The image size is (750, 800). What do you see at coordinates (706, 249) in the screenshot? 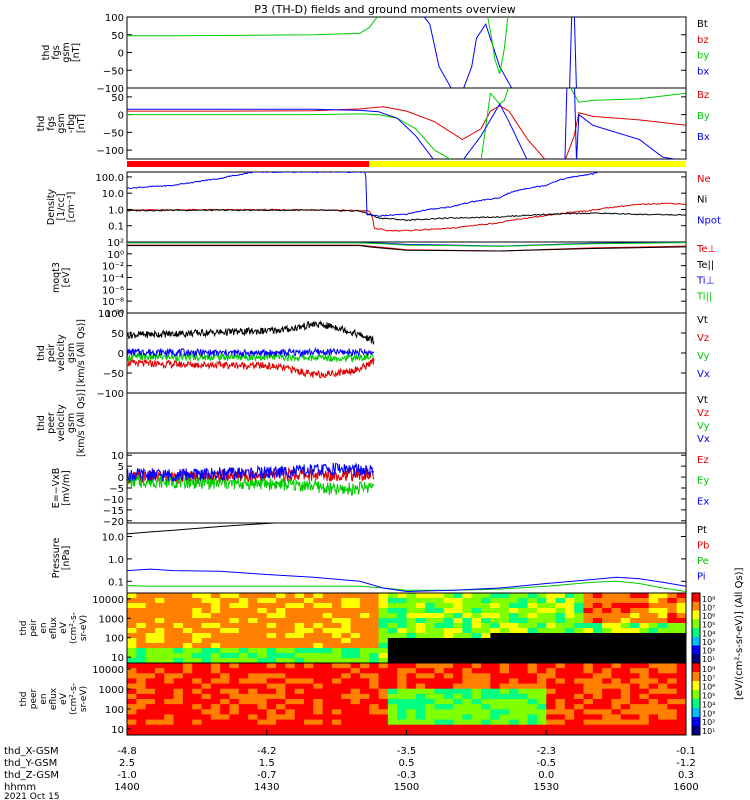
I see `legend-Te⊥: Te⊥` at bounding box center [706, 249].